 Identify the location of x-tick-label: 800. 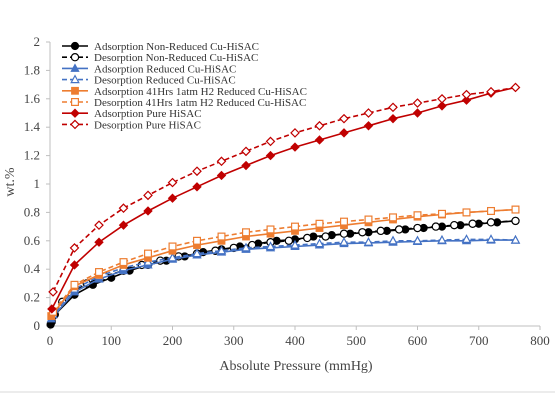
(540, 340).